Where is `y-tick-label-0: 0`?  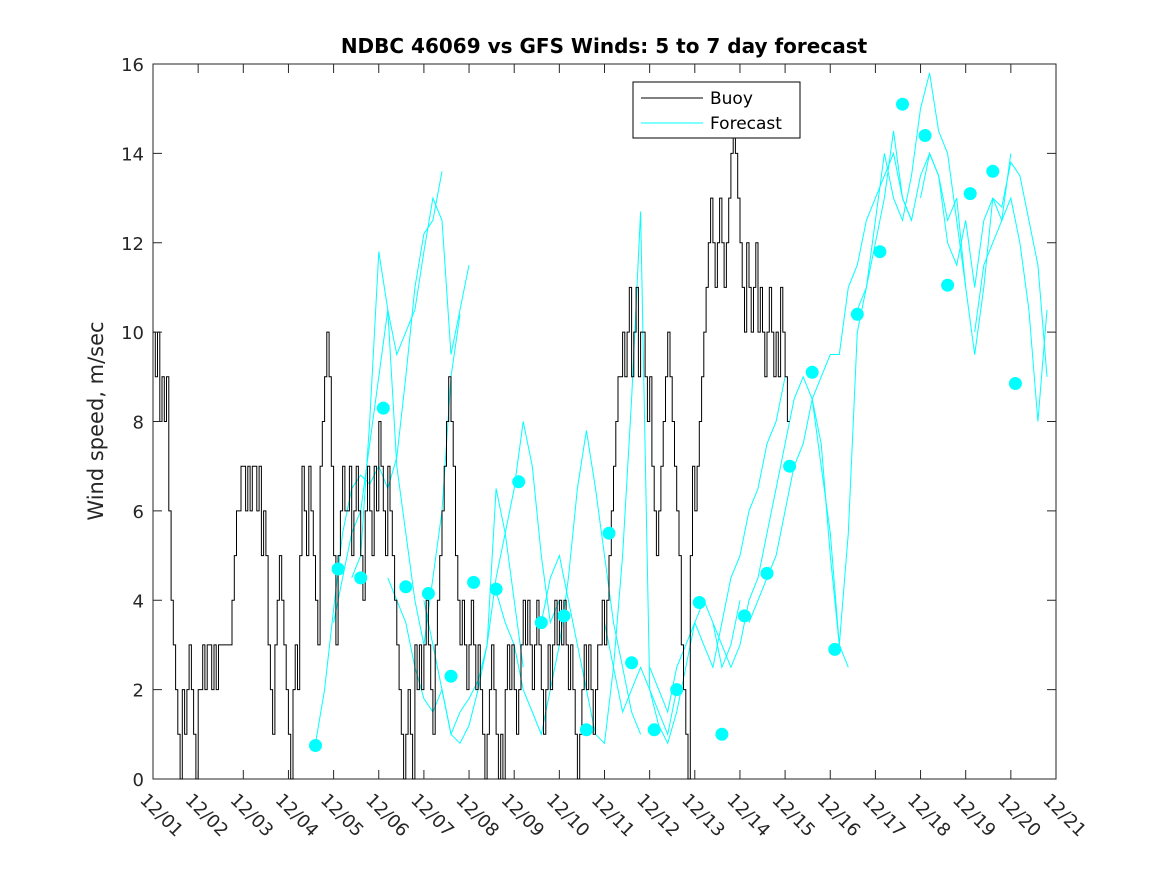
y-tick-label-0: 0 is located at coordinates (138, 780).